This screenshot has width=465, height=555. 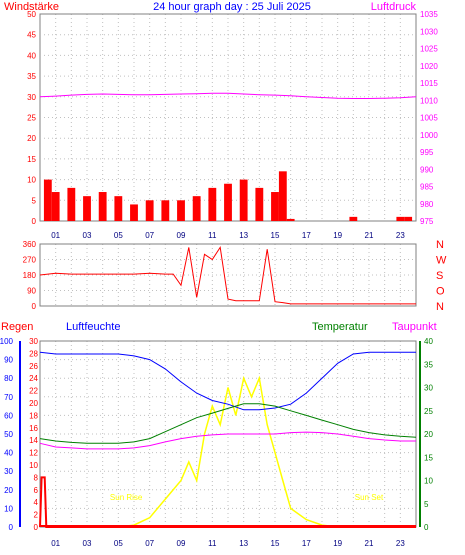 I want to click on rain-tick-label: 2, so click(x=36, y=515).